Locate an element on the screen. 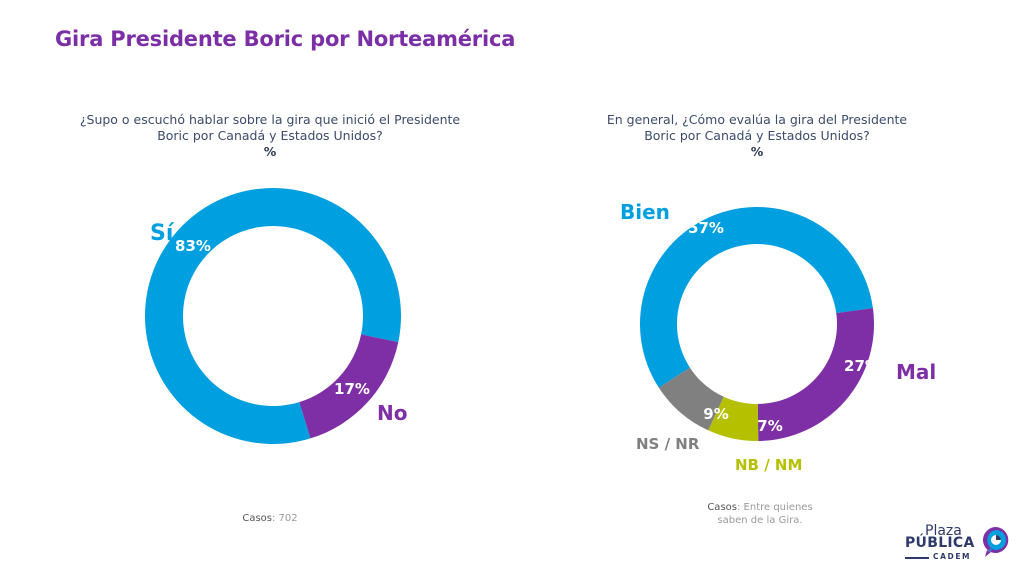  chart-1-slice-no is located at coordinates (349, 386).